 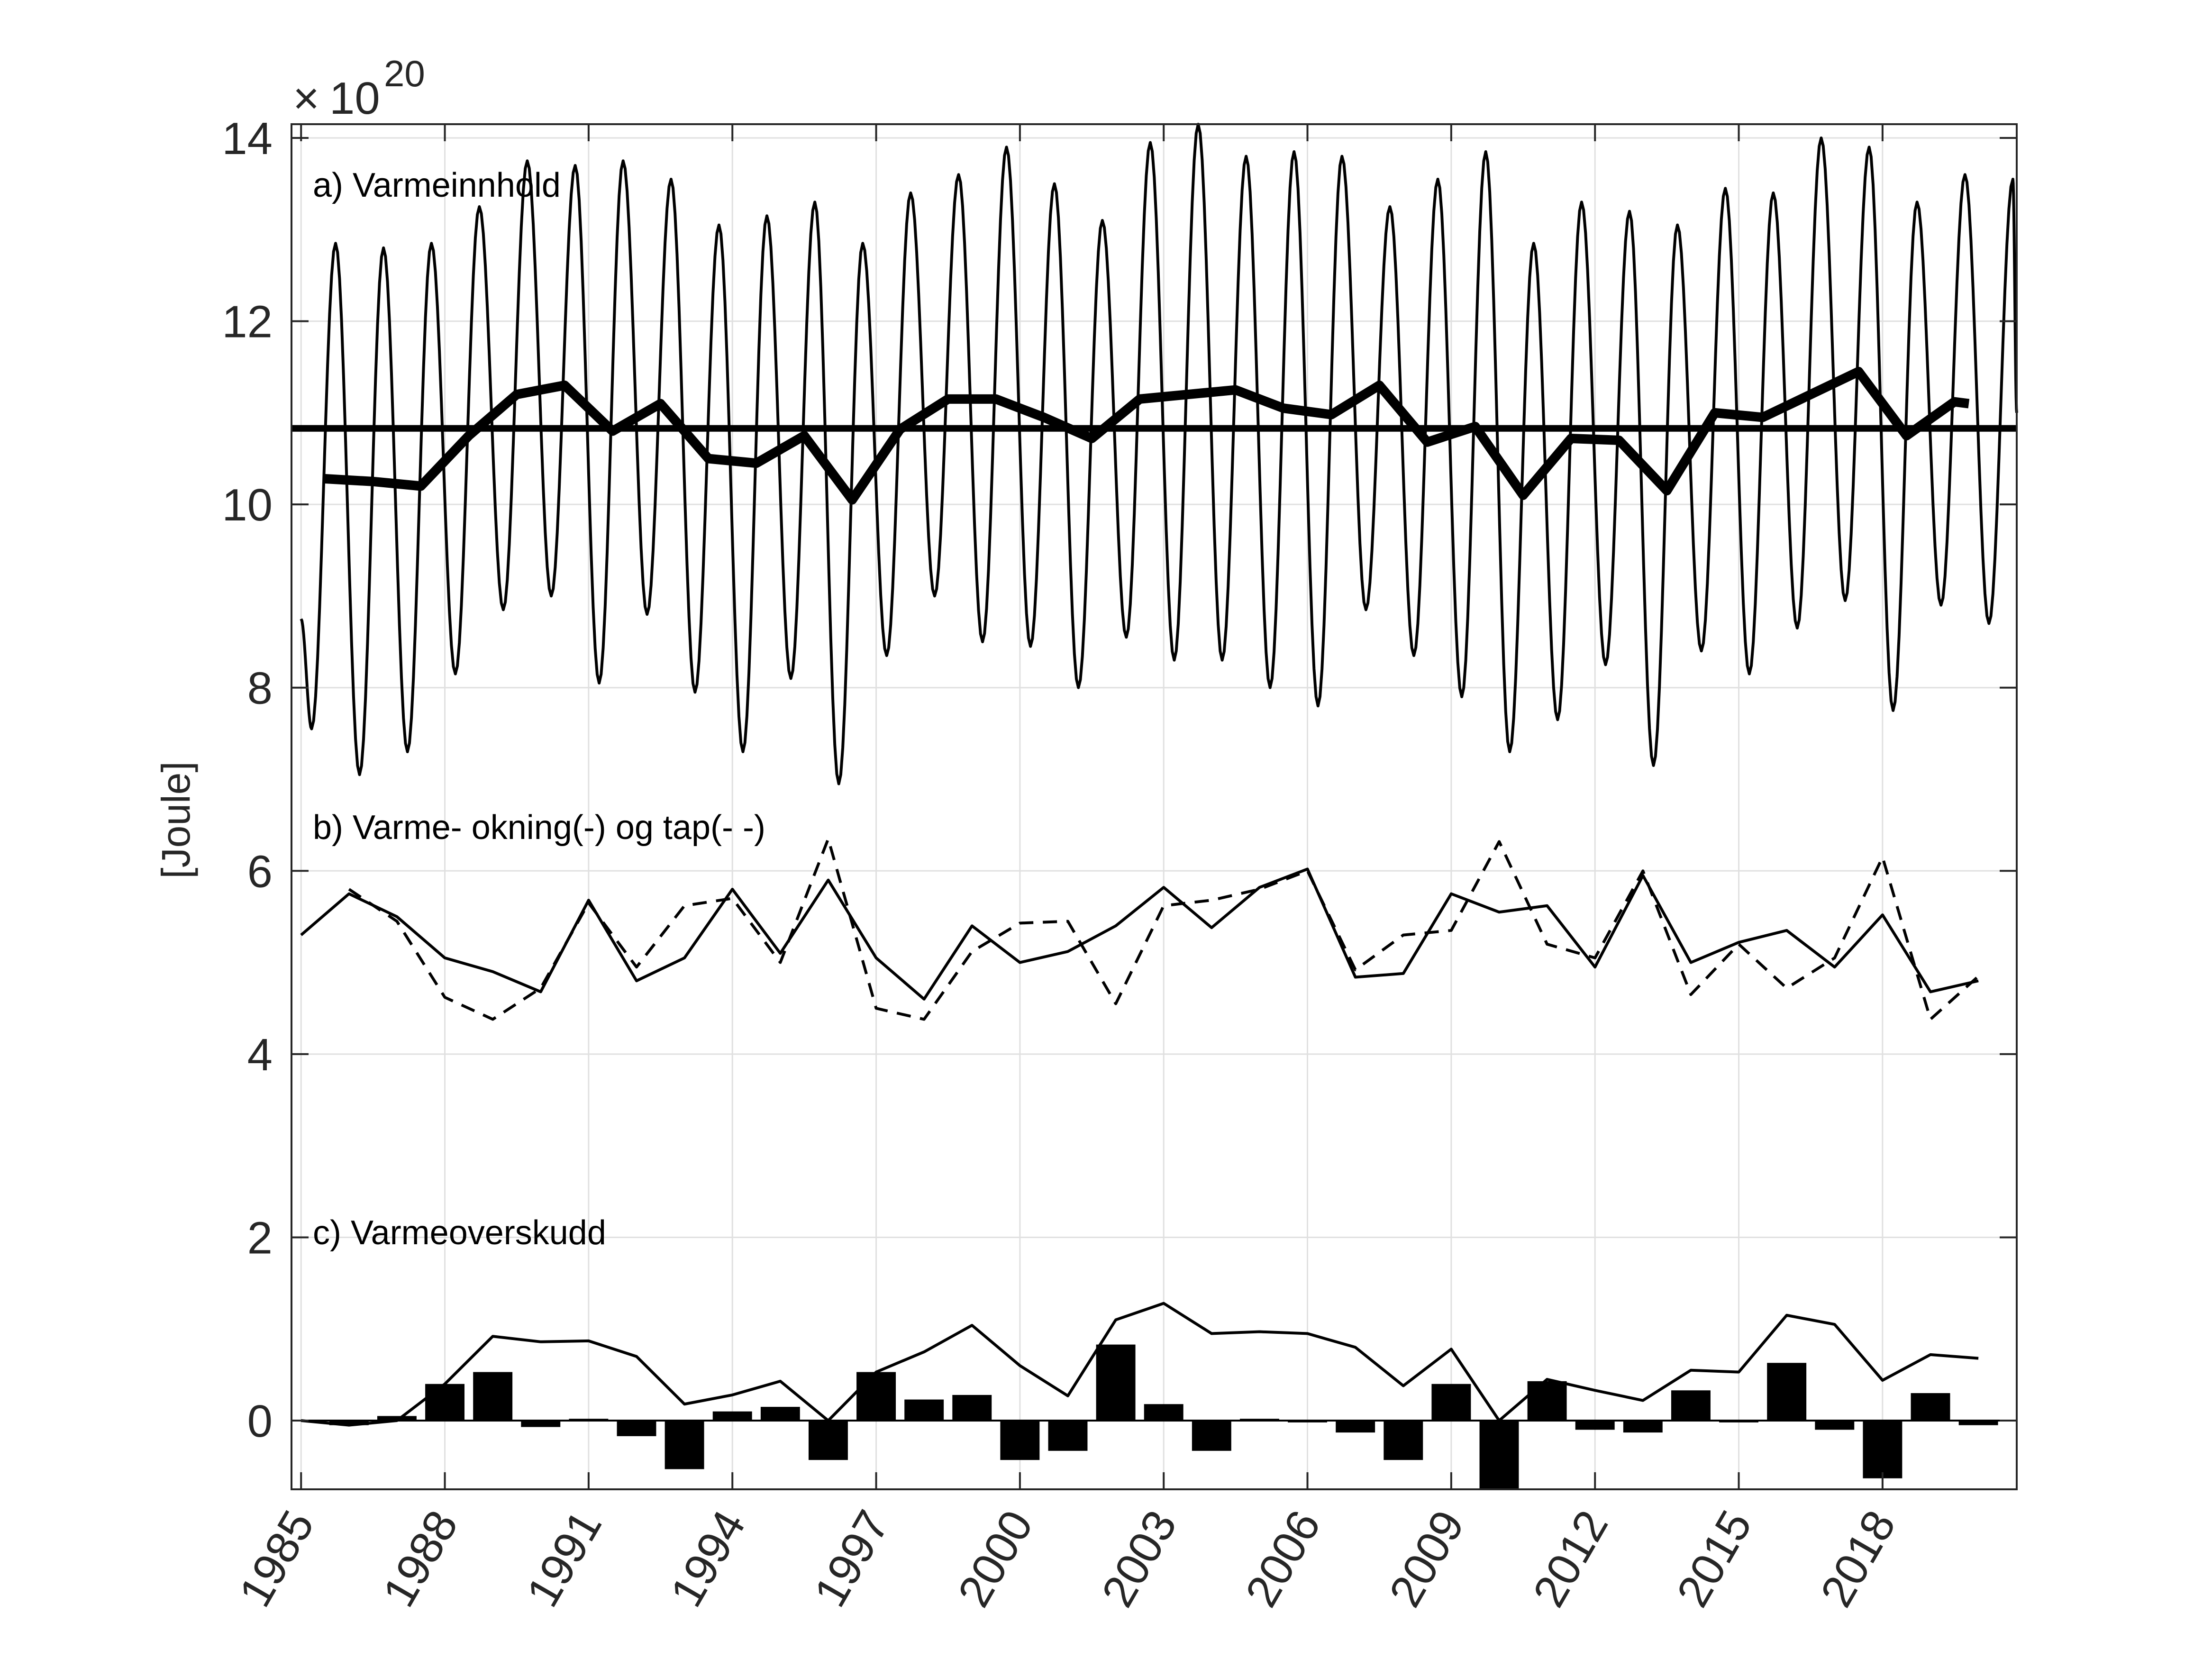 I want to click on line-annual-mean-heat-content, so click(x=1147, y=435).